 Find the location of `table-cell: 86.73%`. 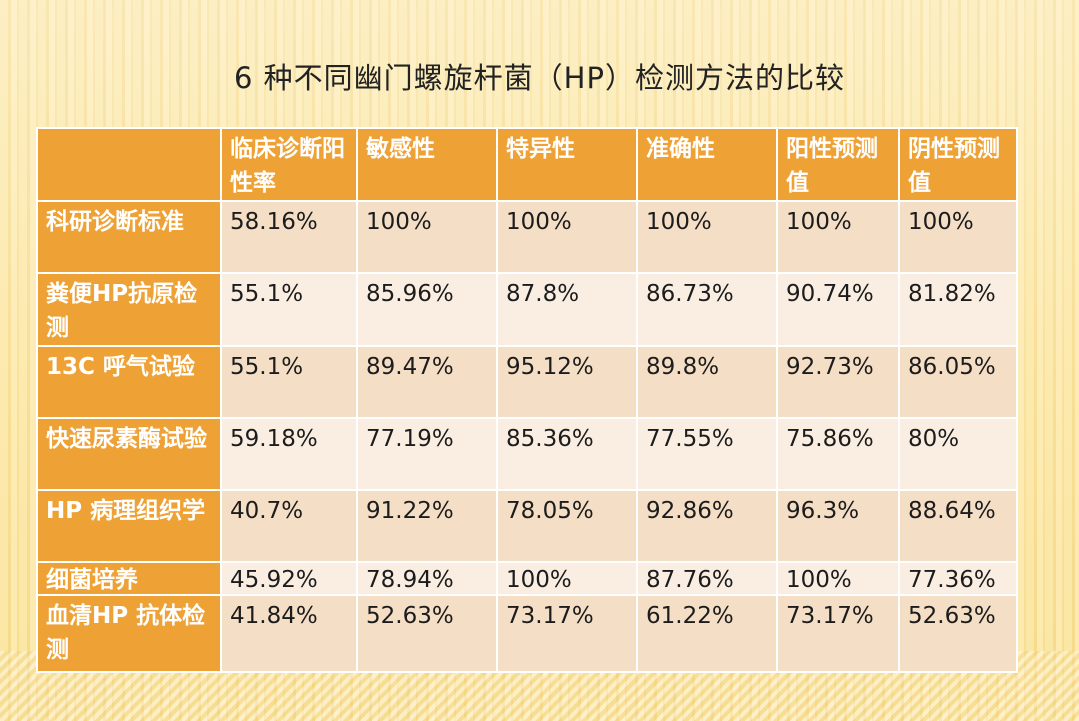

table-cell: 86.73% is located at coordinates (707, 309).